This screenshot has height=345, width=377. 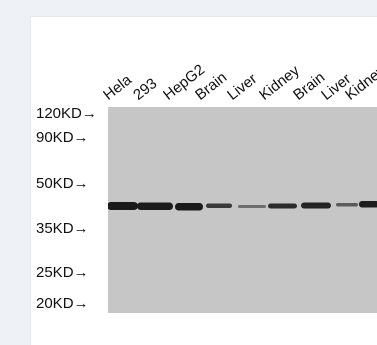 I want to click on marker-20kd: 20KD→, so click(x=62, y=303).